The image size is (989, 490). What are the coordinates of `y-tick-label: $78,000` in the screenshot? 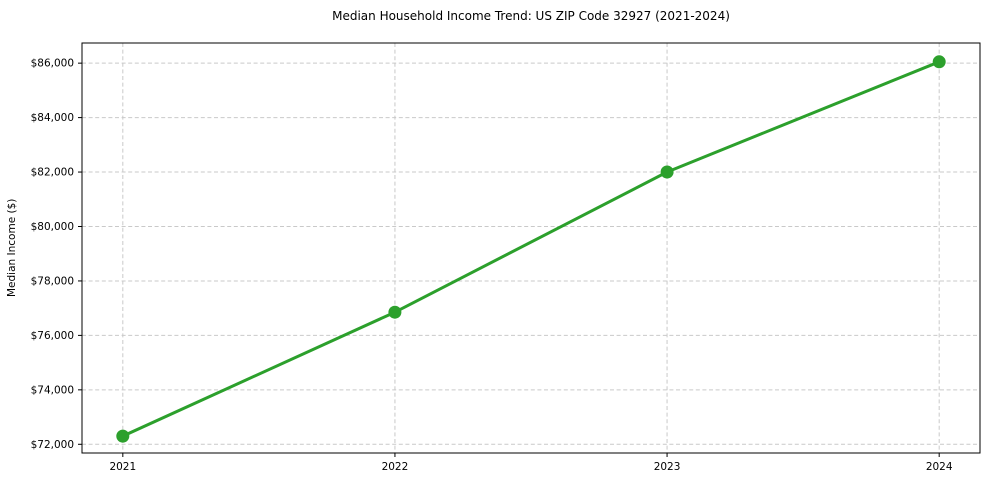 It's located at (52, 281).